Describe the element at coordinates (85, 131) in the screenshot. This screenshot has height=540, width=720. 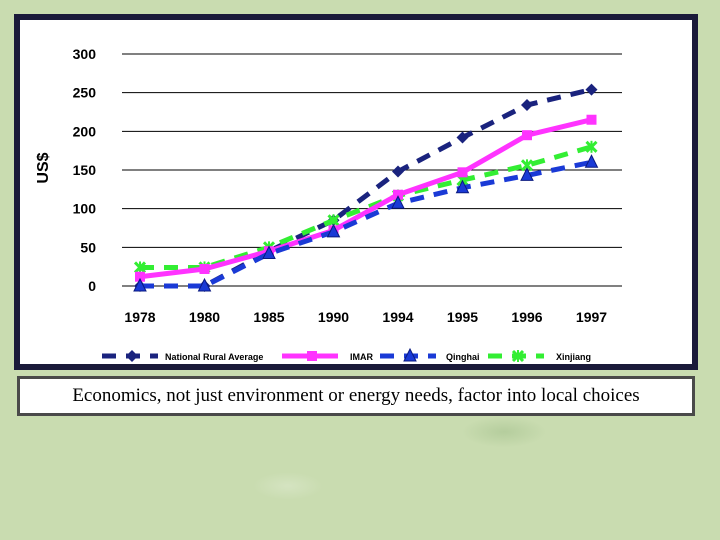
I see `y-tick-label: 200` at that location.